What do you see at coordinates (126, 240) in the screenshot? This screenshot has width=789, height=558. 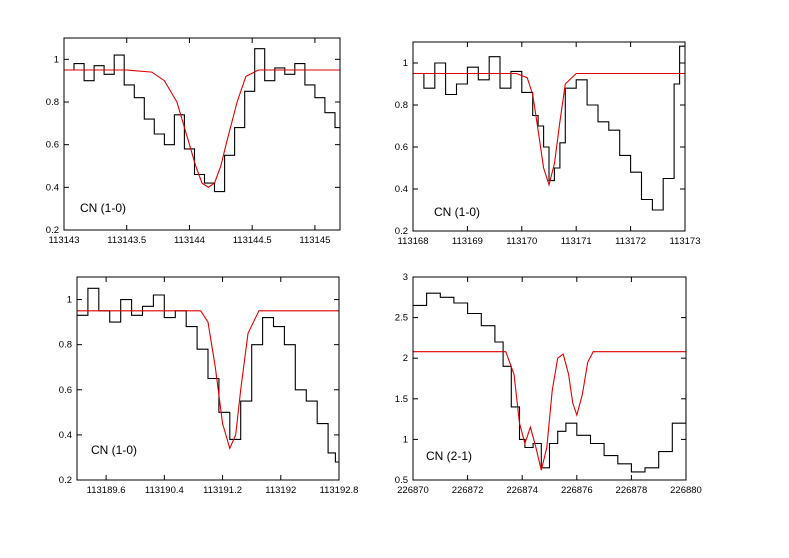 I see `x-tick-label: 113143.5` at bounding box center [126, 240].